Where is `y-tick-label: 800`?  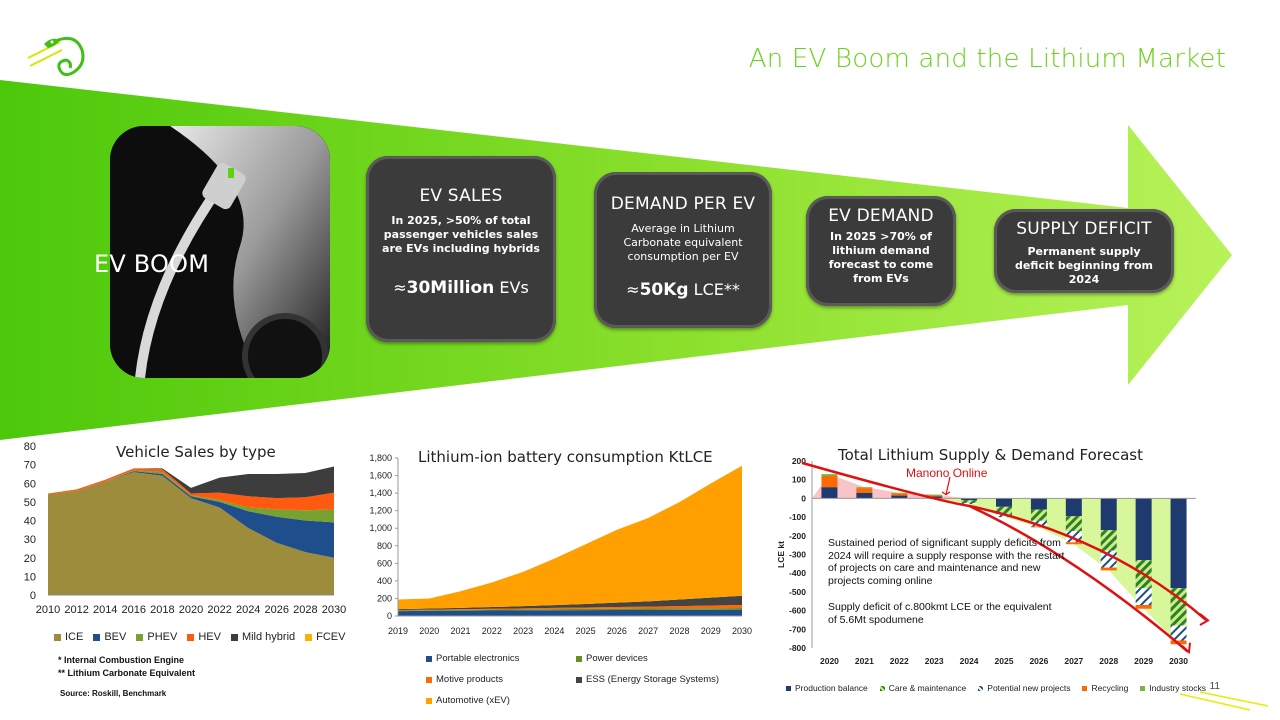 y-tick-label: 800 is located at coordinates (384, 546).